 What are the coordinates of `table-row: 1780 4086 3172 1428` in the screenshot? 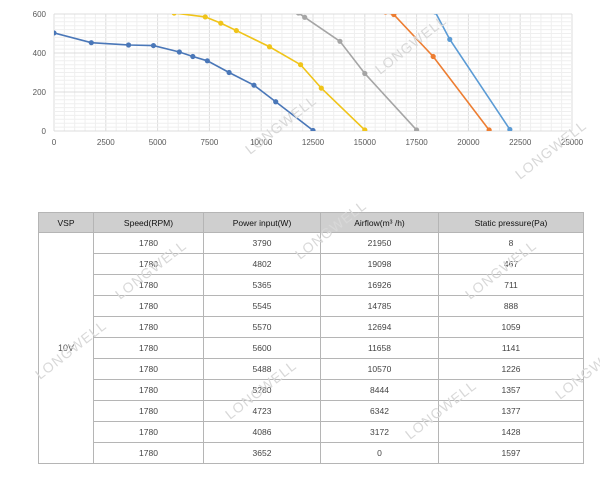 It's located at (311, 432).